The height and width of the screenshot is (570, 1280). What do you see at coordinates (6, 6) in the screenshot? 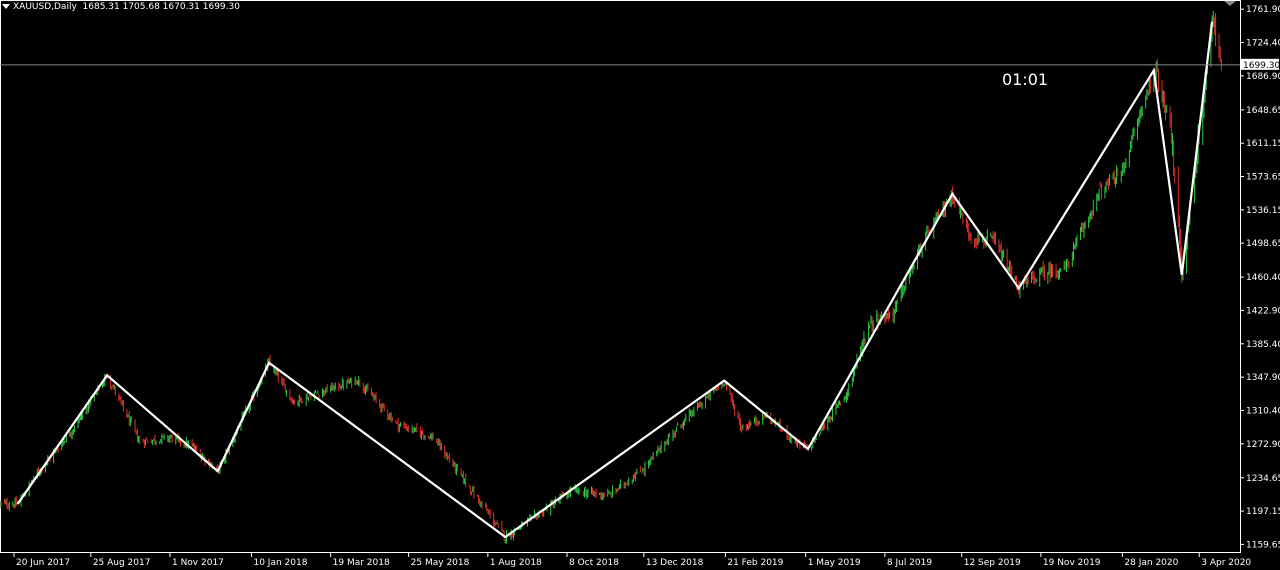
I see `dropdown-triangle-icon` at bounding box center [6, 6].